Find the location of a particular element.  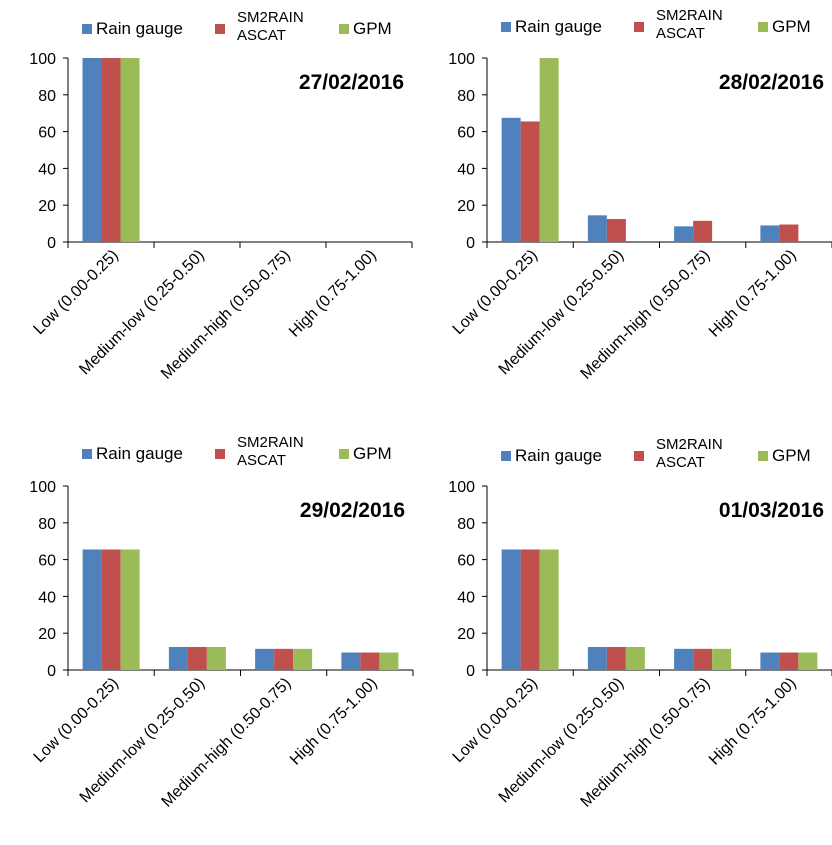

chart-date-title: 27/02/2016 is located at coordinates (351, 82).